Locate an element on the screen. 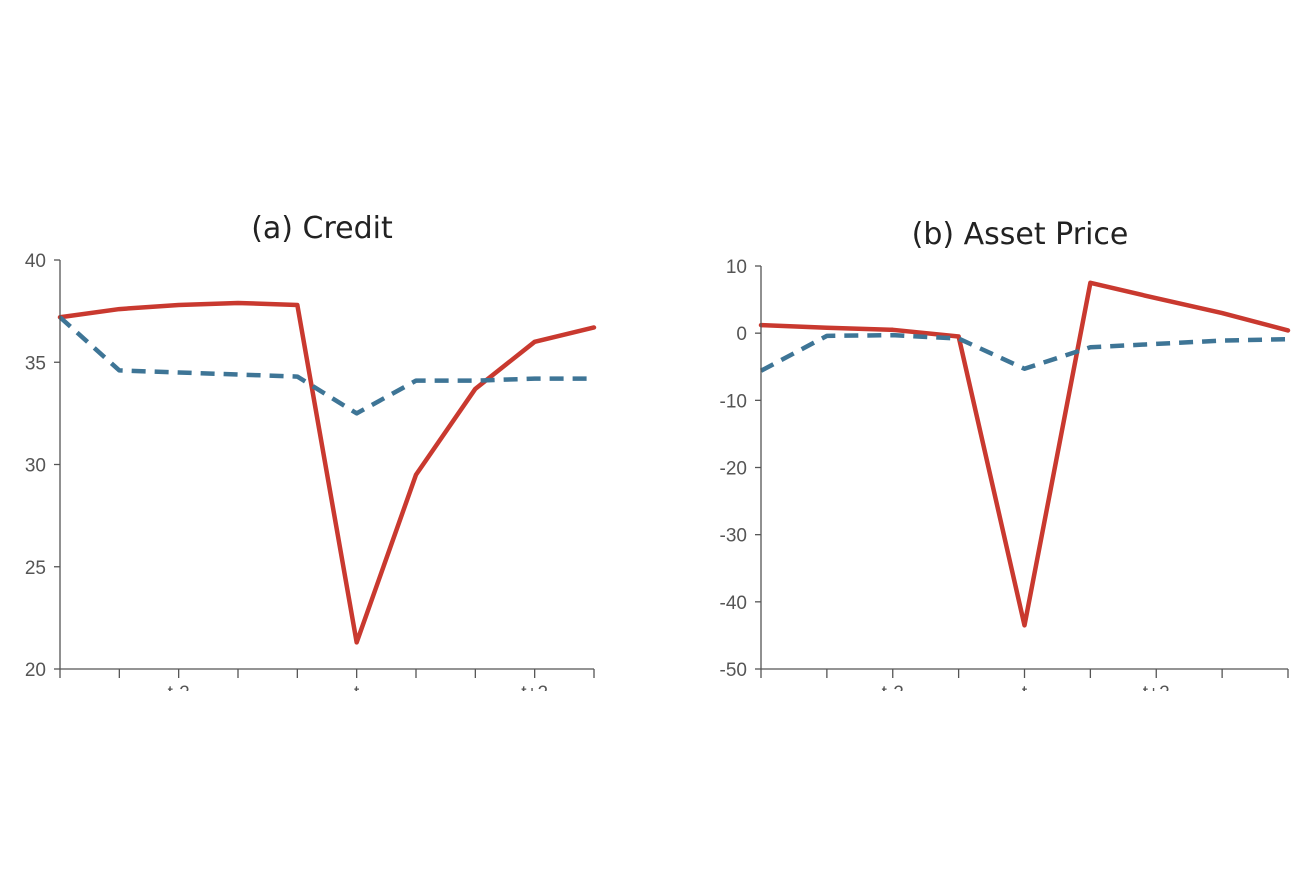 The height and width of the screenshot is (891, 1306). credit-y-tick-label: 35 is located at coordinates (35, 363).